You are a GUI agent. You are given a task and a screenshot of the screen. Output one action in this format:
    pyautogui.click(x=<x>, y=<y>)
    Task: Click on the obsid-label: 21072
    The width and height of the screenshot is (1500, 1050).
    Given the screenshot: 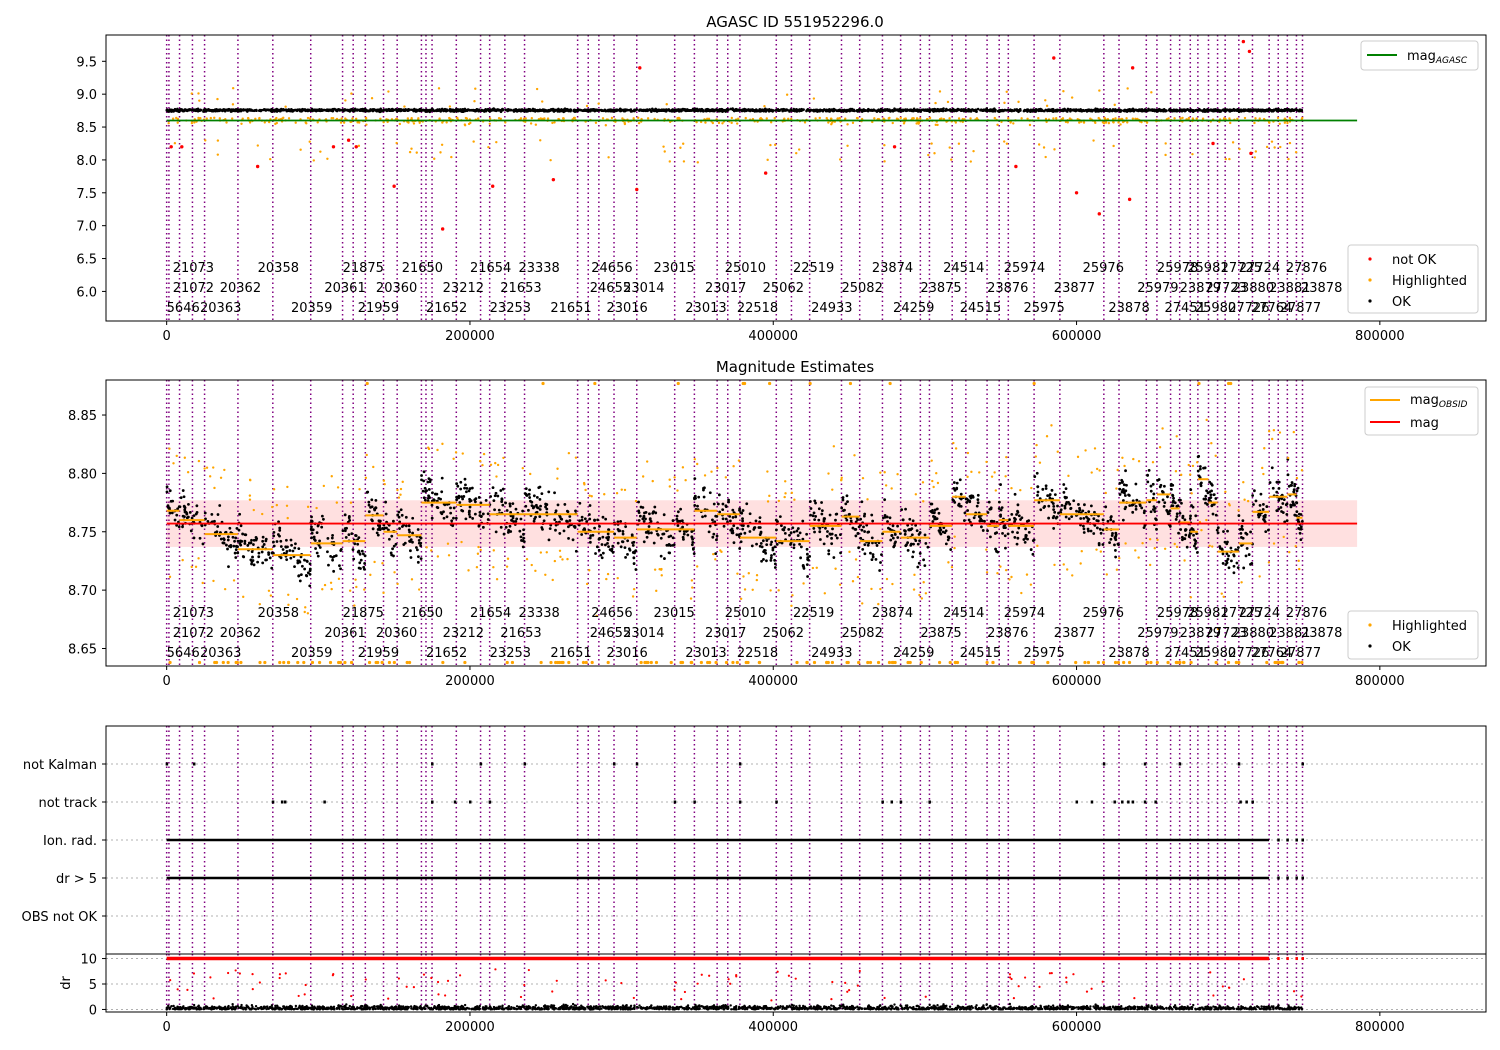 What is the action you would take?
    pyautogui.click(x=193, y=288)
    